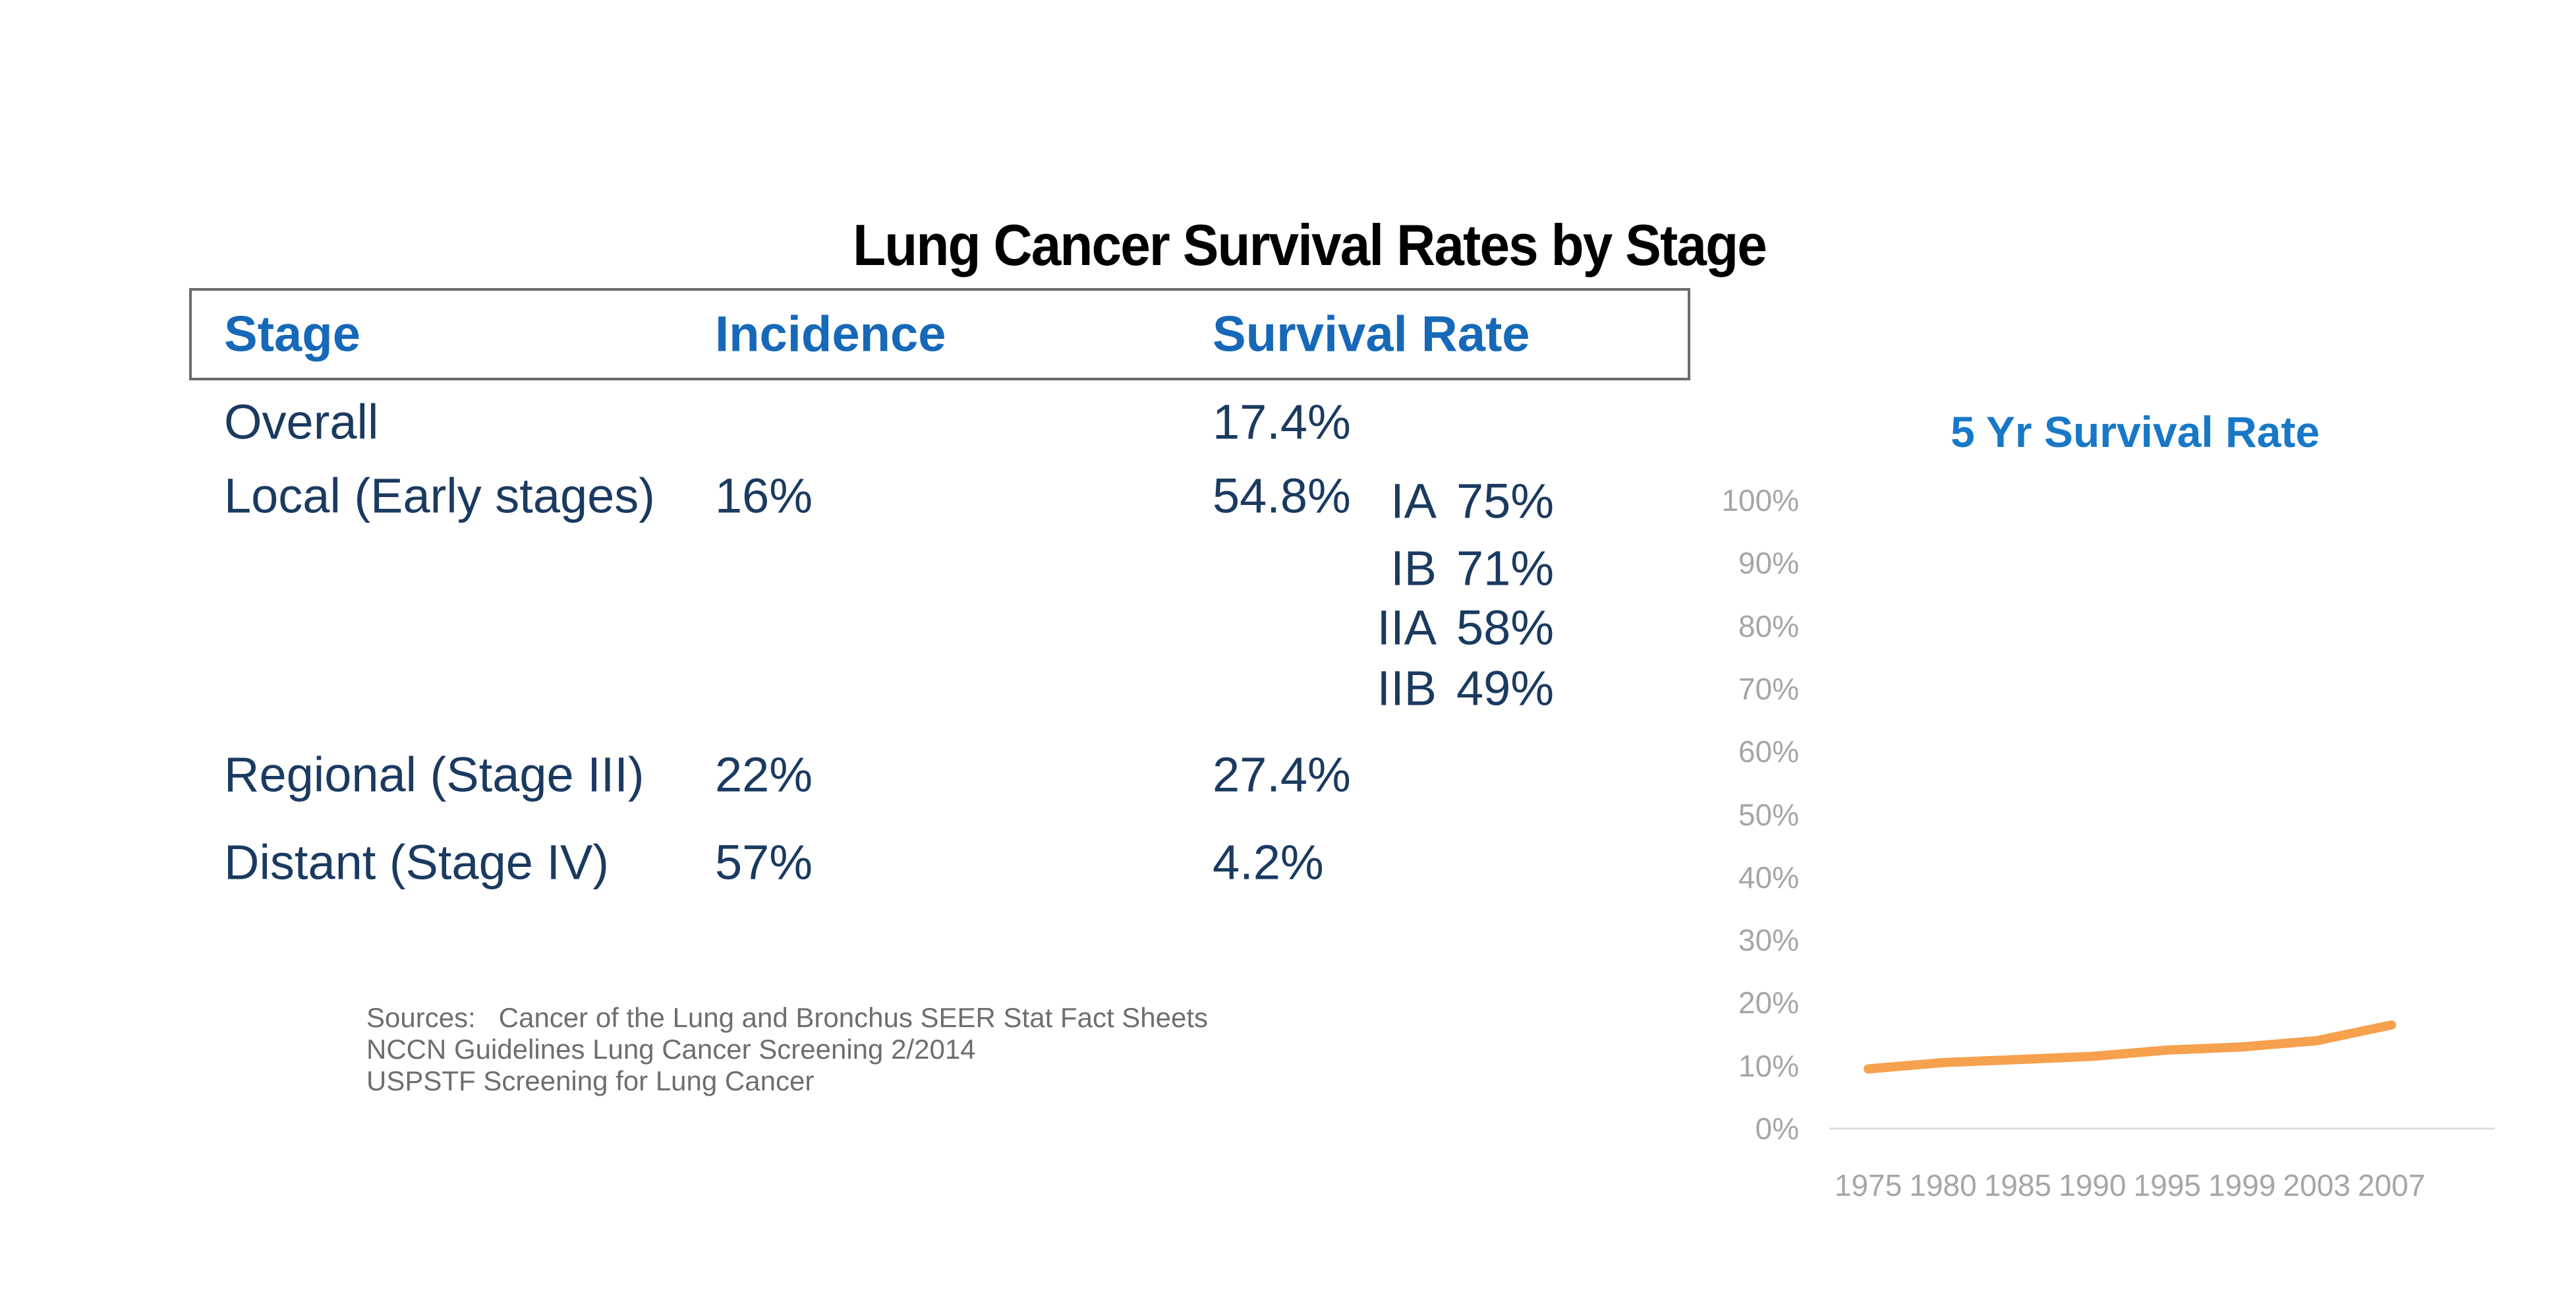 The height and width of the screenshot is (1300, 2576). I want to click on substage-line: IIA 58%, so click(1436, 628).